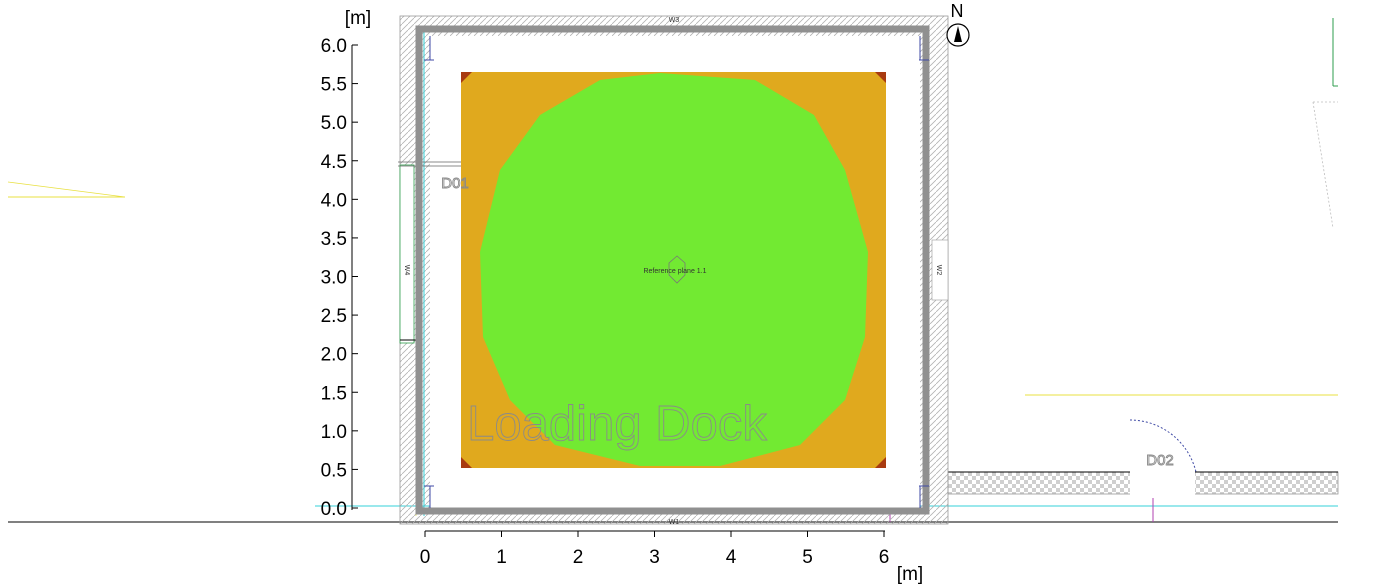 The image size is (1379, 585). What do you see at coordinates (501, 557) in the screenshot?
I see `x-tick-label: 1` at bounding box center [501, 557].